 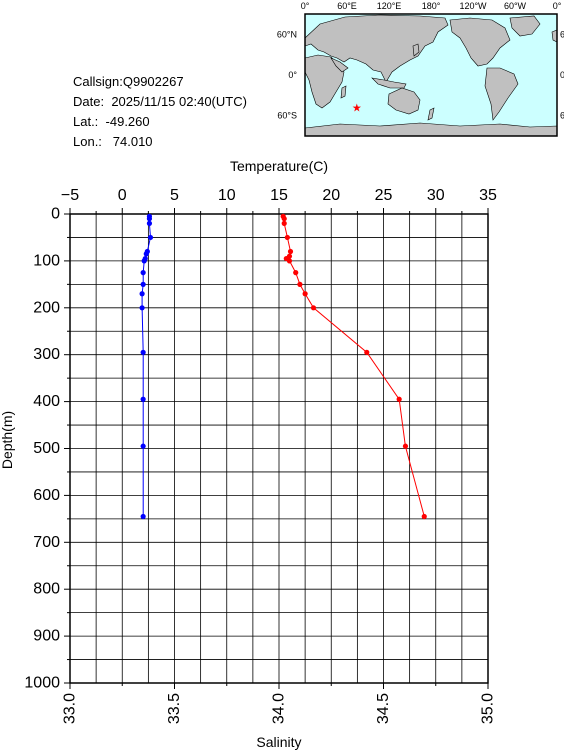 I want to click on map-lat-tick-label: 60°N, so click(x=287, y=34).